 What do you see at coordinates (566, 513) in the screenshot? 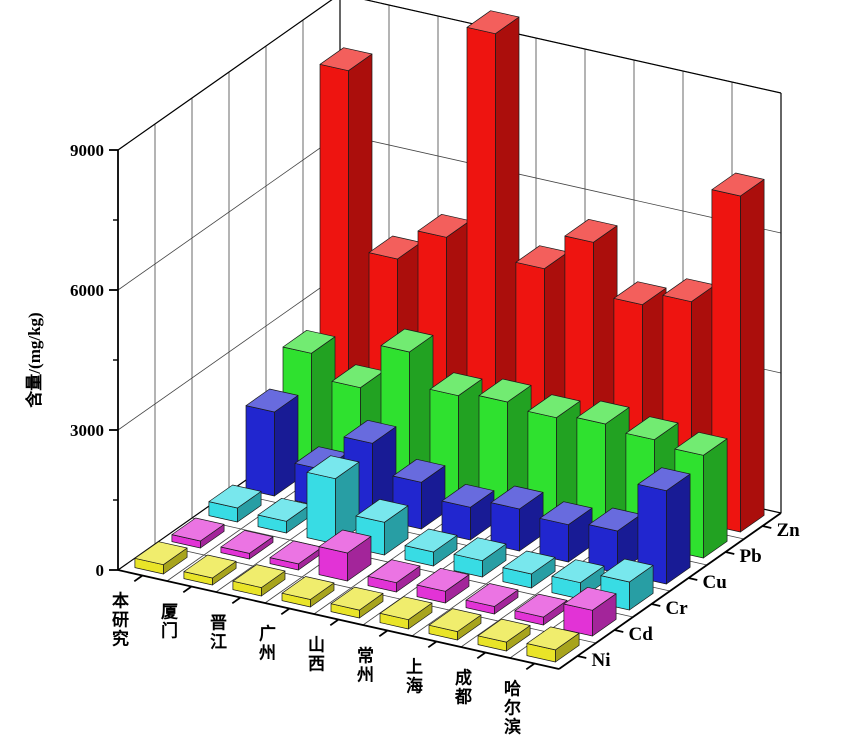
I see `bar-Cu-6-top-face` at bounding box center [566, 513].